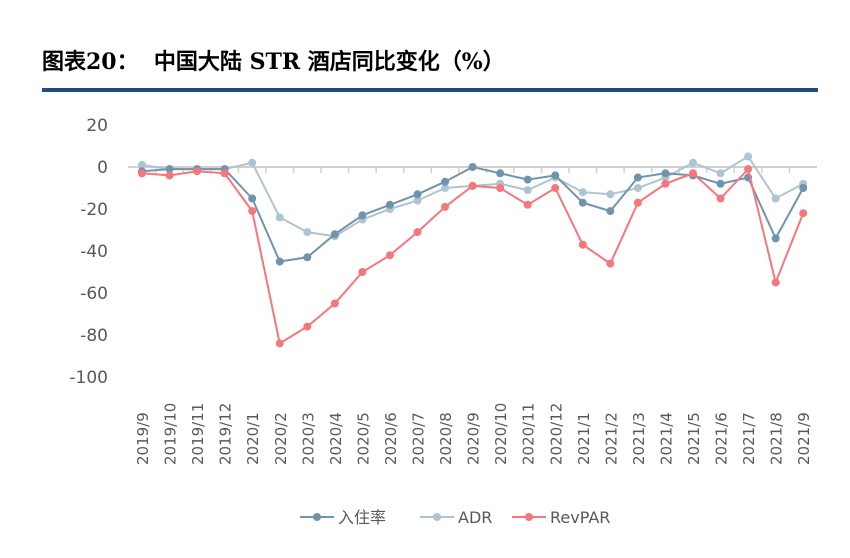 The height and width of the screenshot is (558, 850). I want to click on x-tick-label: 2020/5, so click(363, 438).